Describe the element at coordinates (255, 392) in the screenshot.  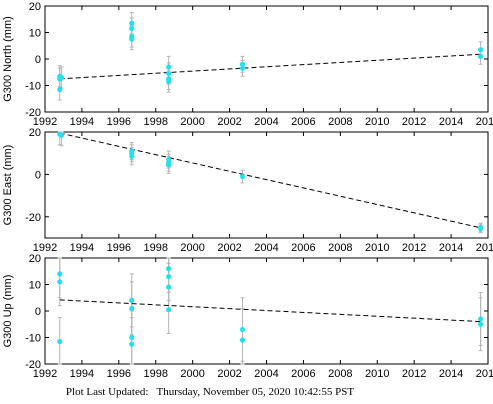
I see `footer-timestamp: Thursday, November 05, 2020 10:42:55 PST` at that location.